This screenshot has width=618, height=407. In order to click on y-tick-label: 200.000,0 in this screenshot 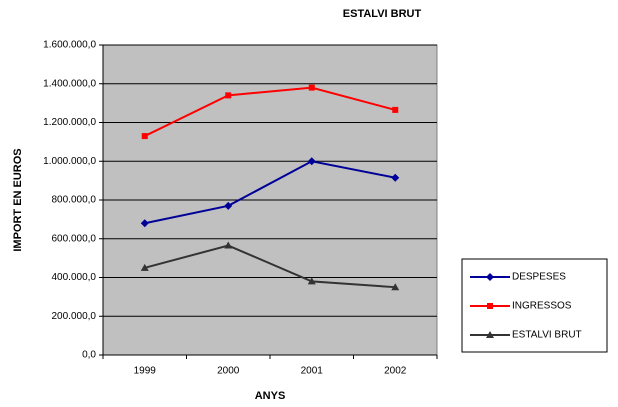, I will do `click(74, 316)`.